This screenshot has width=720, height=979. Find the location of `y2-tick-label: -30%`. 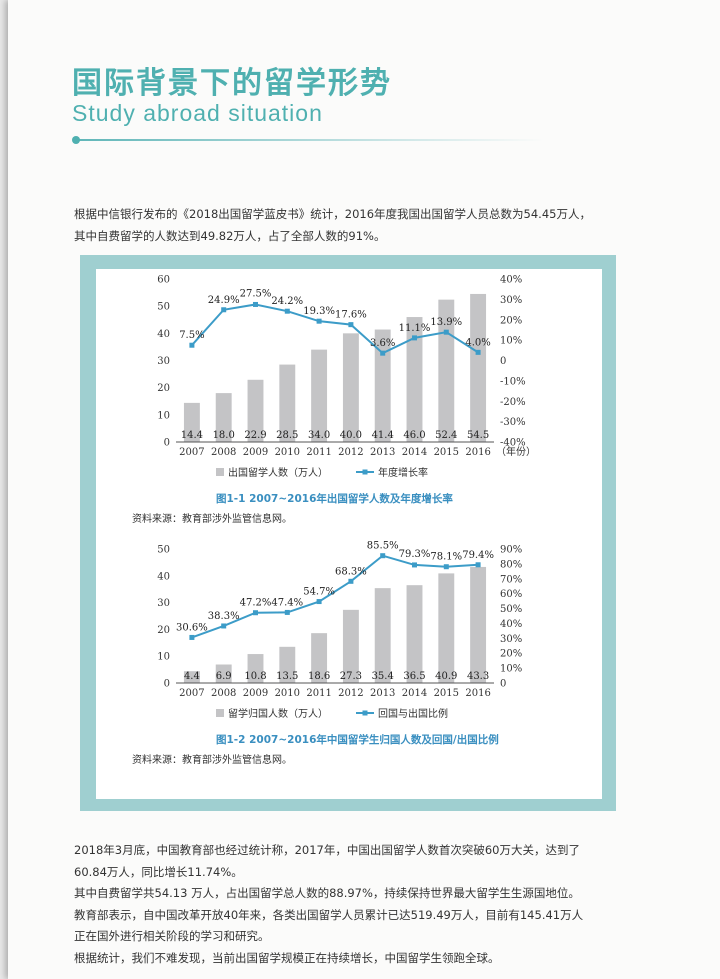

y2-tick-label: -30% is located at coordinates (513, 422).